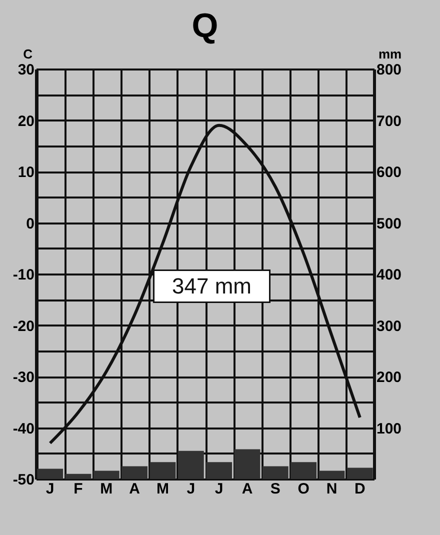 This screenshot has width=440, height=535. I want to click on y2-tick-label: 700, so click(389, 121).